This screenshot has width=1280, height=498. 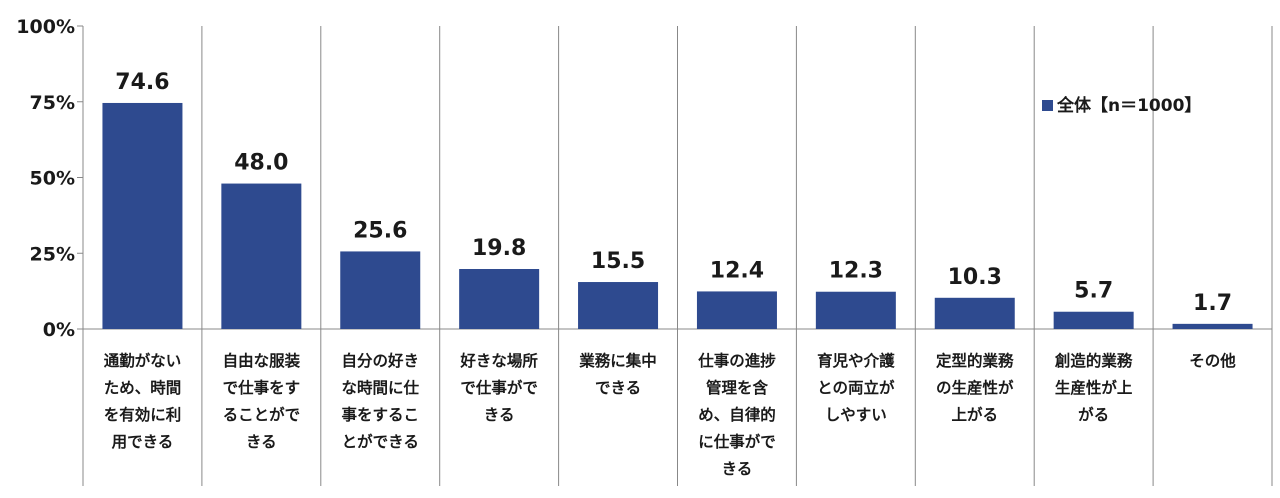 I want to click on category-label-line: 通勤がない, so click(x=143, y=360).